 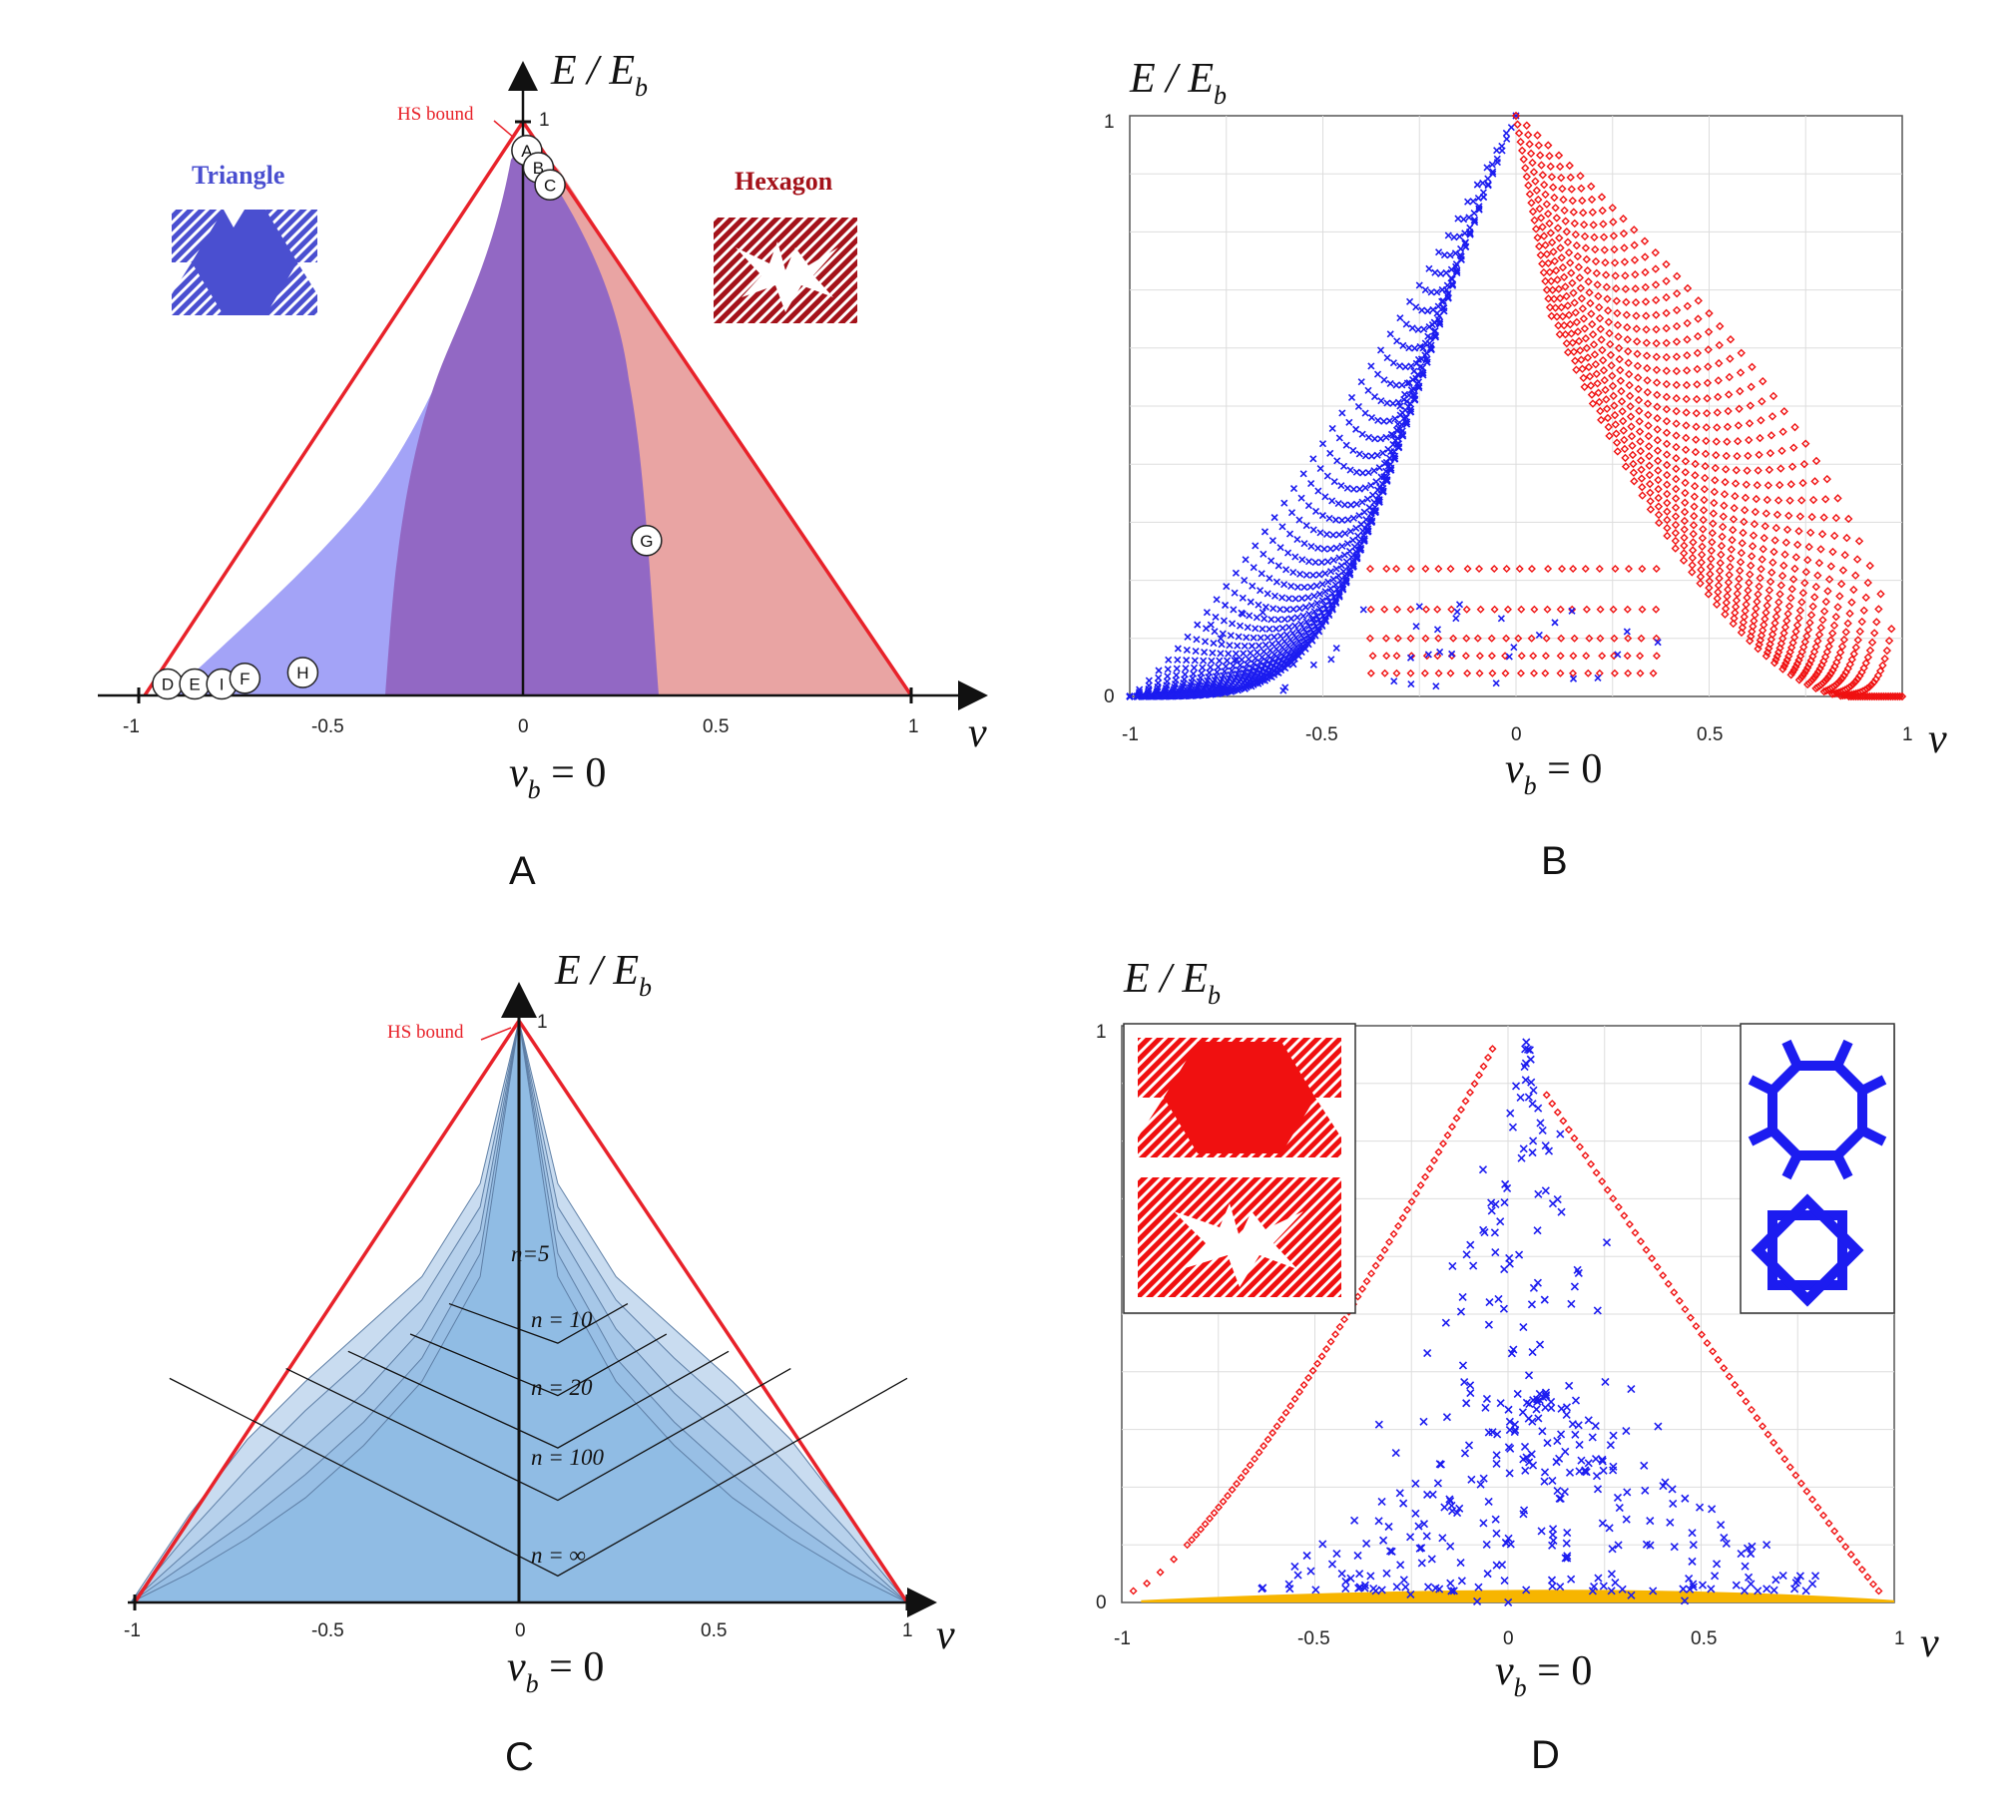 I want to click on hs-bound-leader, so click(x=496, y=1034).